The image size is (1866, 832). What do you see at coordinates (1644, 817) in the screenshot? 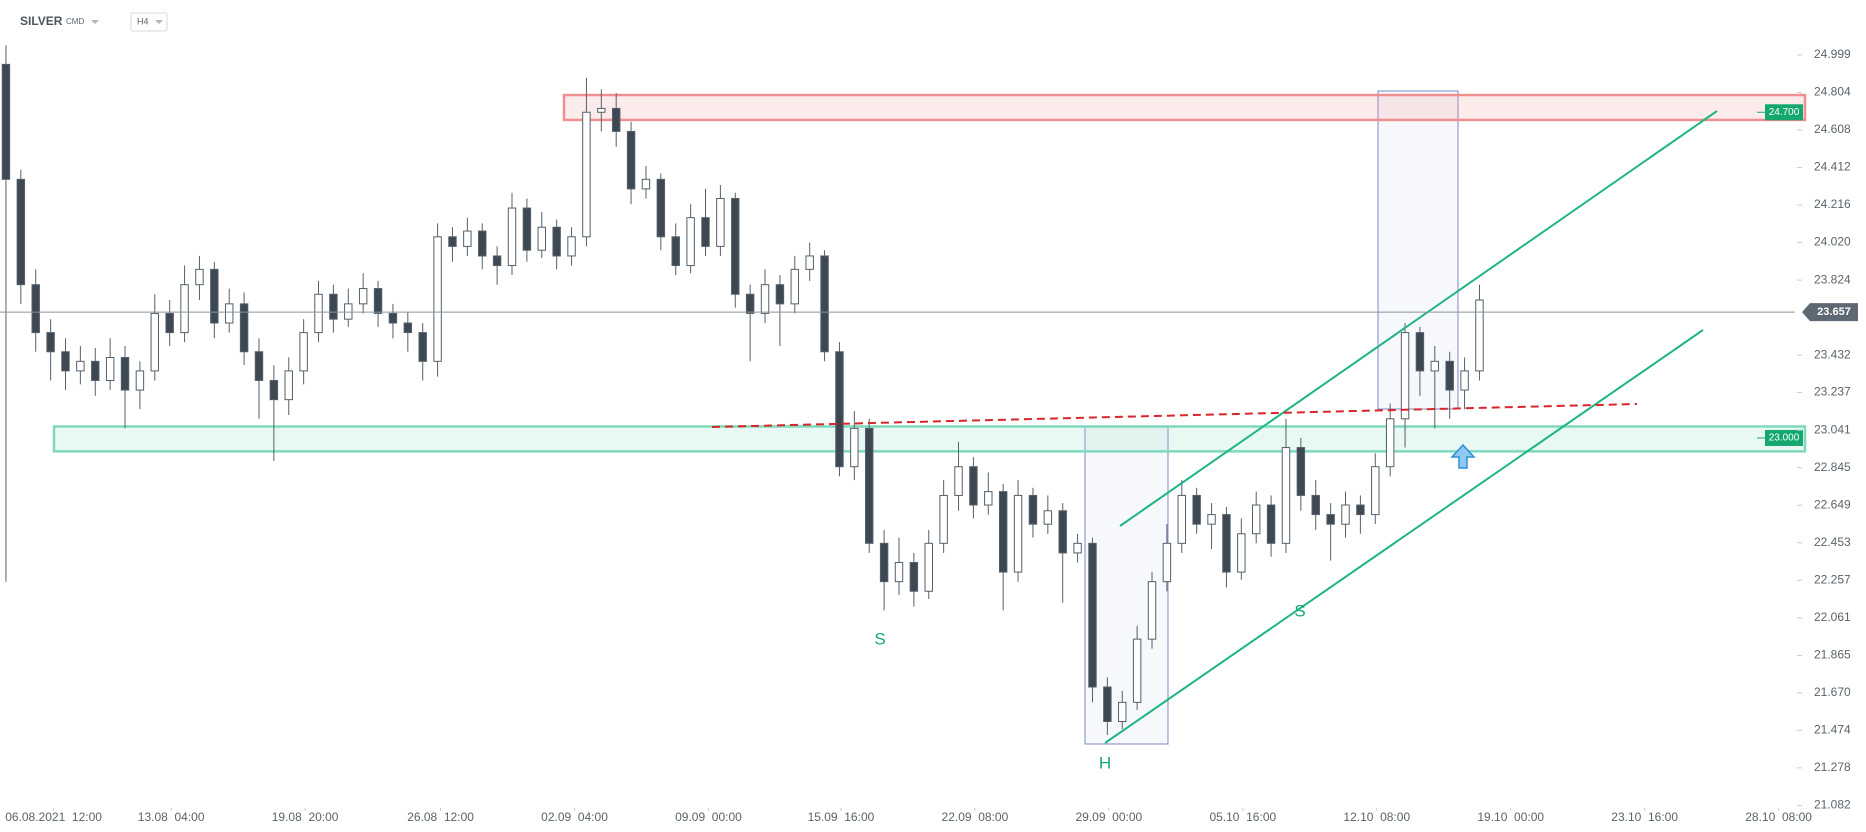
I see `x-tick-label: 23.10 16:00` at bounding box center [1644, 817].